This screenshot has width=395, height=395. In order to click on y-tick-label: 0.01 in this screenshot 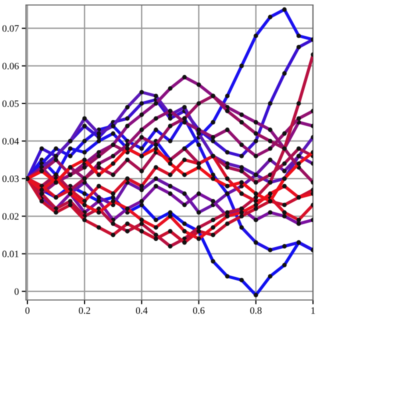, I will do `click(10, 254)`.